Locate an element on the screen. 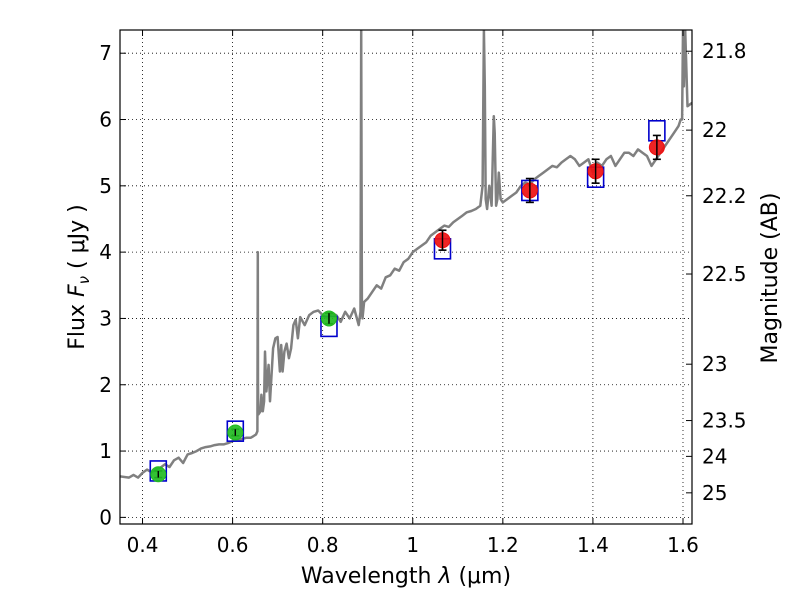 This screenshot has height=600, width=800. magnitude-axis-ticks: 21.8 22 22.2 22.5 23 23.5 24 25 is located at coordinates (716, 272).